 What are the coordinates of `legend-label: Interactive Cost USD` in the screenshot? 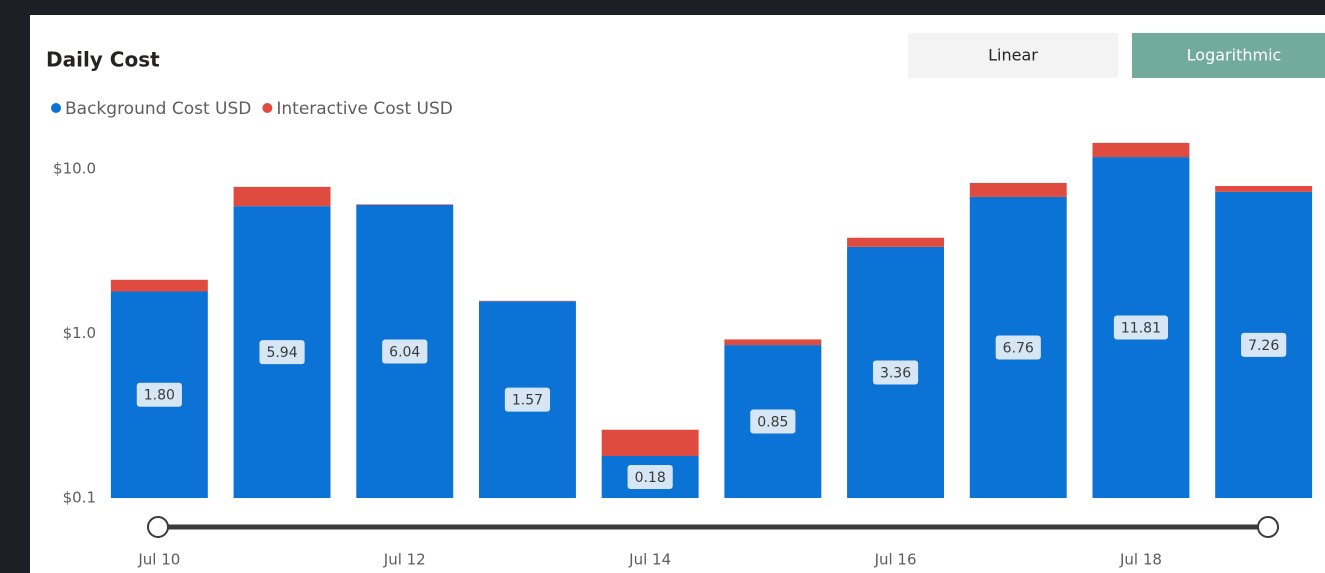 It's located at (364, 109).